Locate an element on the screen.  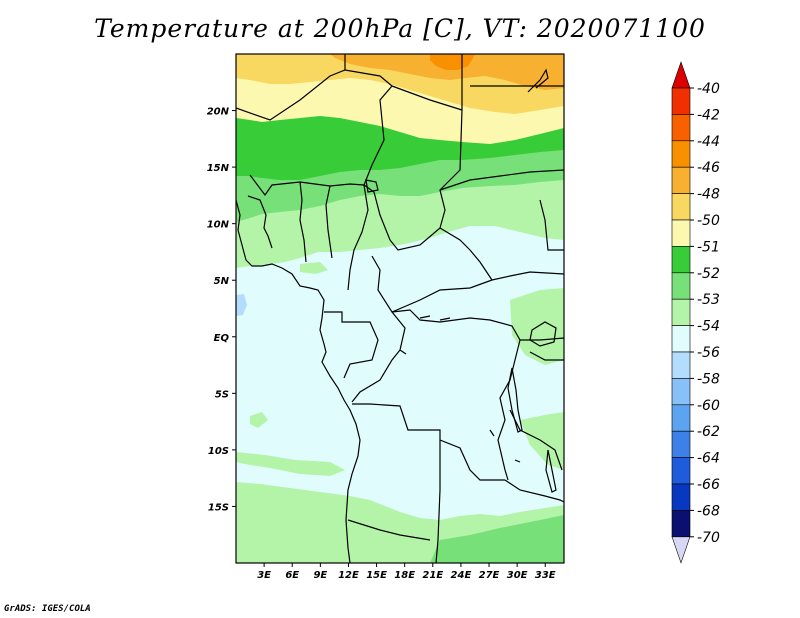
lat-tick-label: EQ is located at coordinates (222, 338).